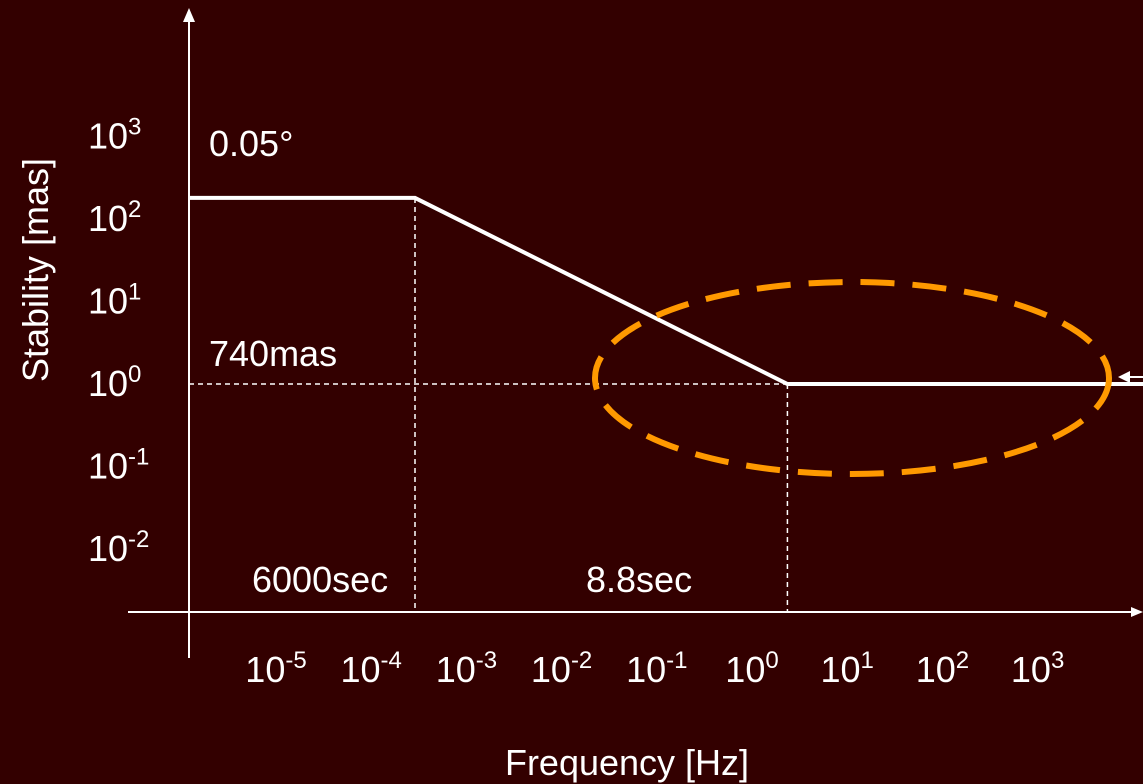 The height and width of the screenshot is (784, 1143). I want to click on x-tick-label-8: 10³, so click(1037, 668).